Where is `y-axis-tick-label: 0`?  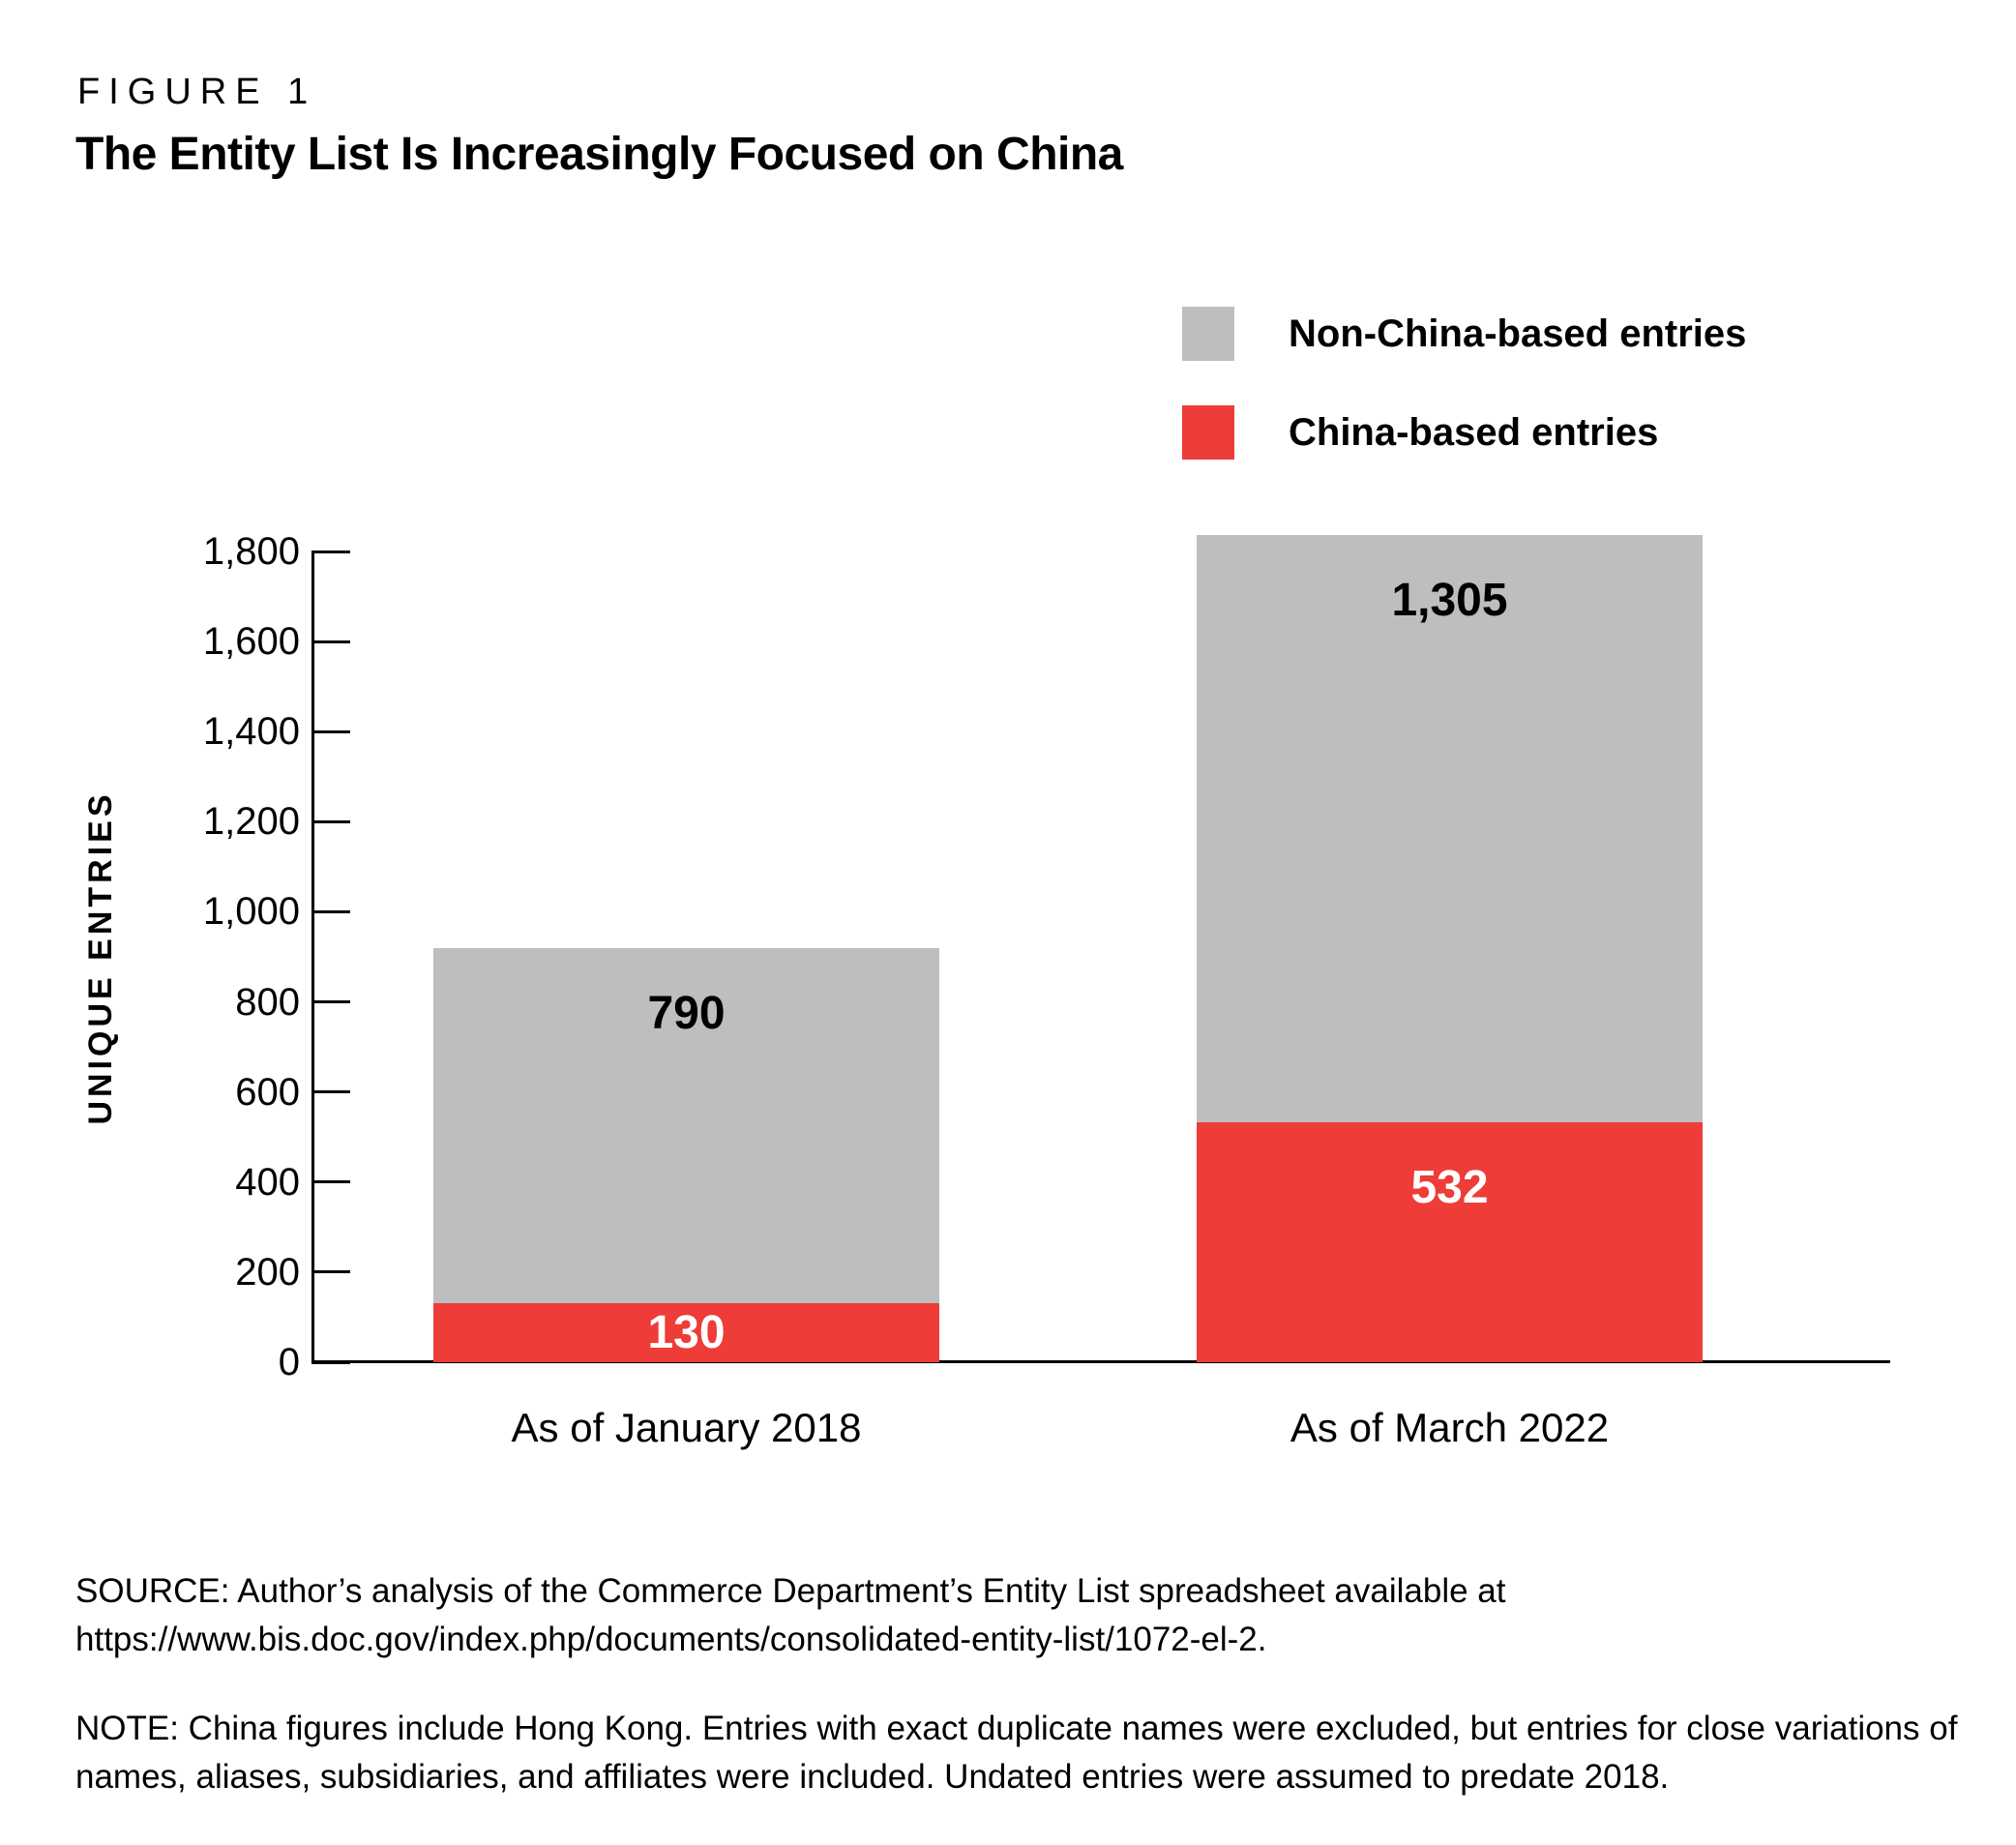
y-axis-tick-label: 0 is located at coordinates (289, 1362).